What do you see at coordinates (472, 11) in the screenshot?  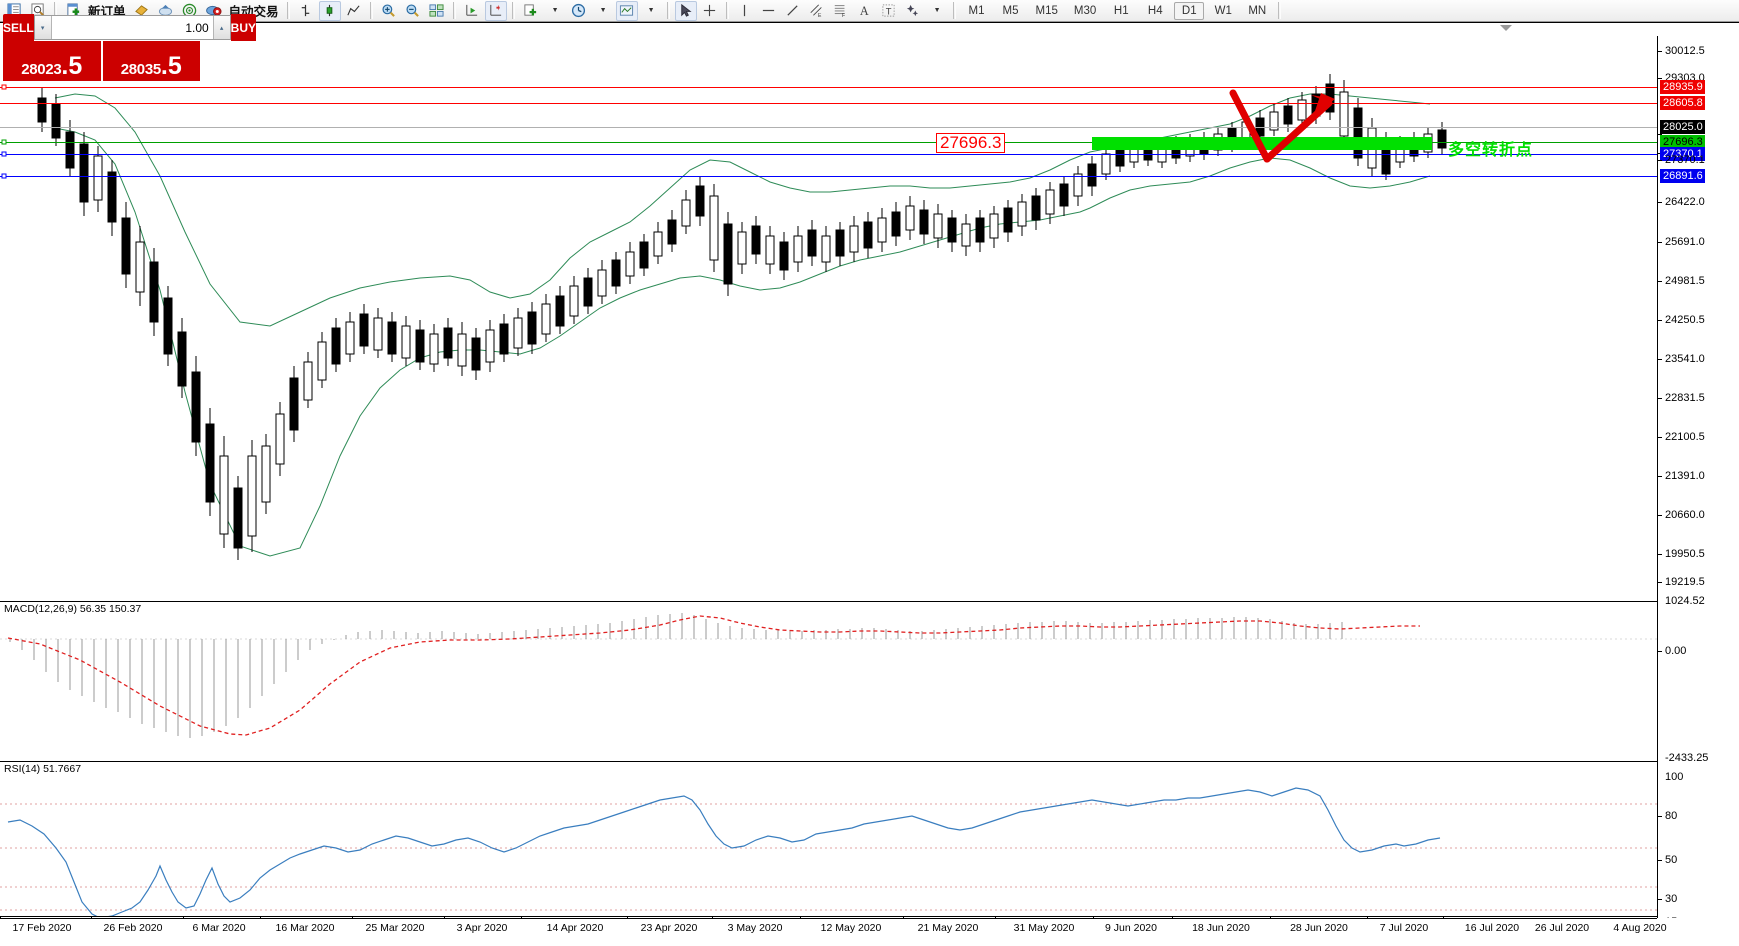 I see `auto-scroll-icon` at bounding box center [472, 11].